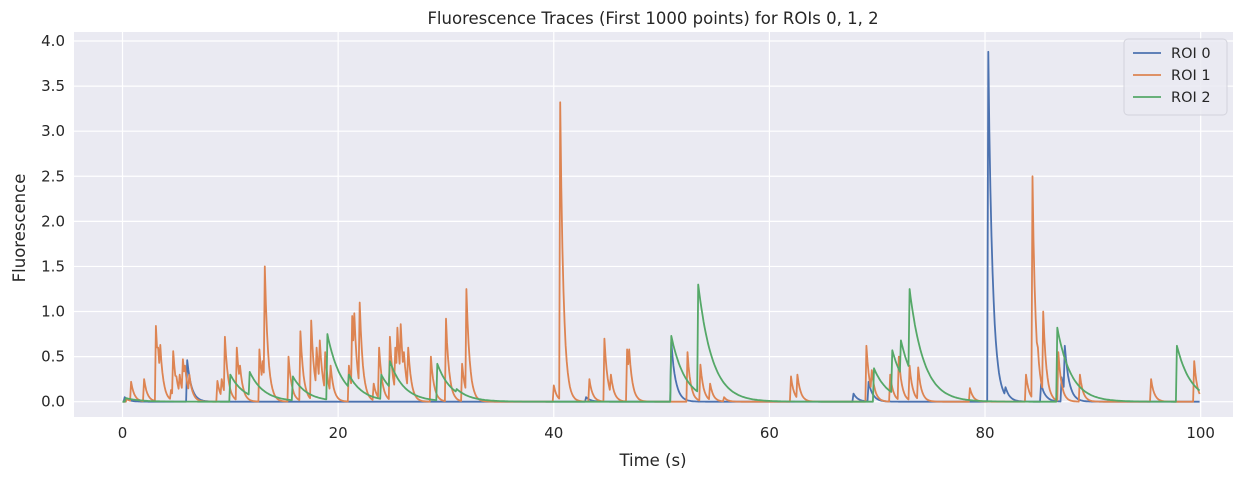 The height and width of the screenshot is (479, 1243). What do you see at coordinates (1200, 433) in the screenshot?
I see `x-tick-label: 100` at bounding box center [1200, 433].